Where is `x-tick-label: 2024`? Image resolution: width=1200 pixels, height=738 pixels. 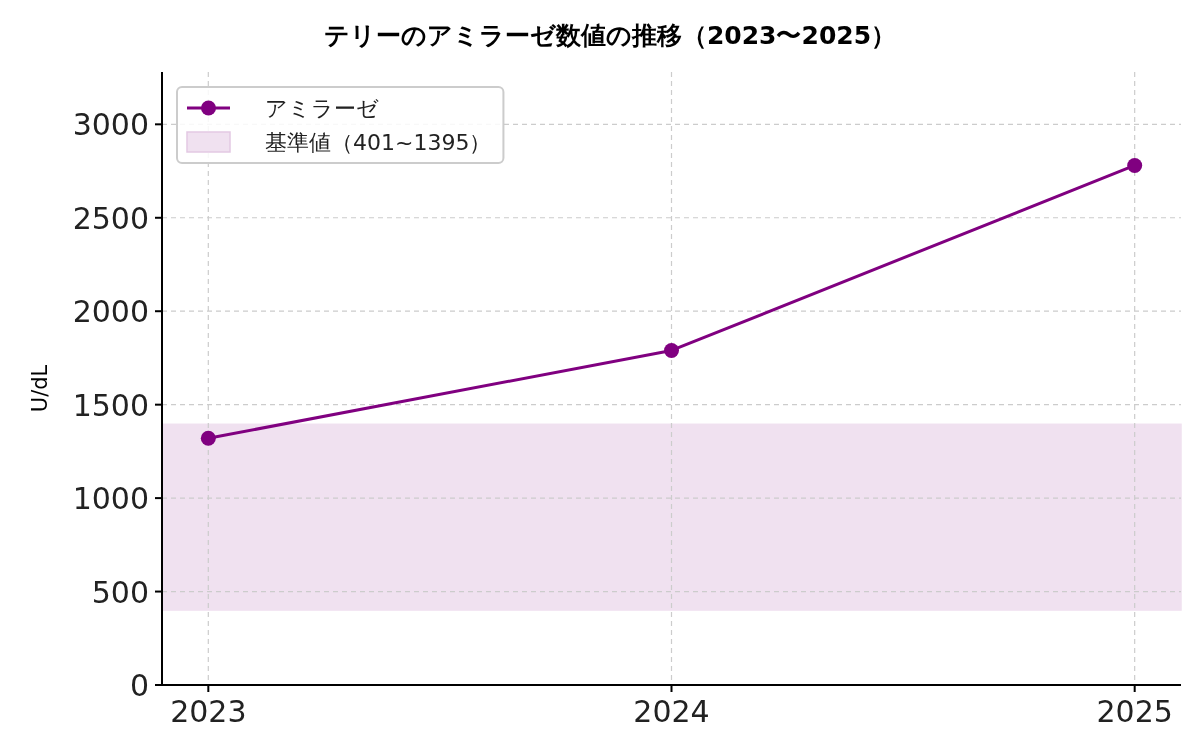
x-tick-label: 2024 is located at coordinates (671, 711).